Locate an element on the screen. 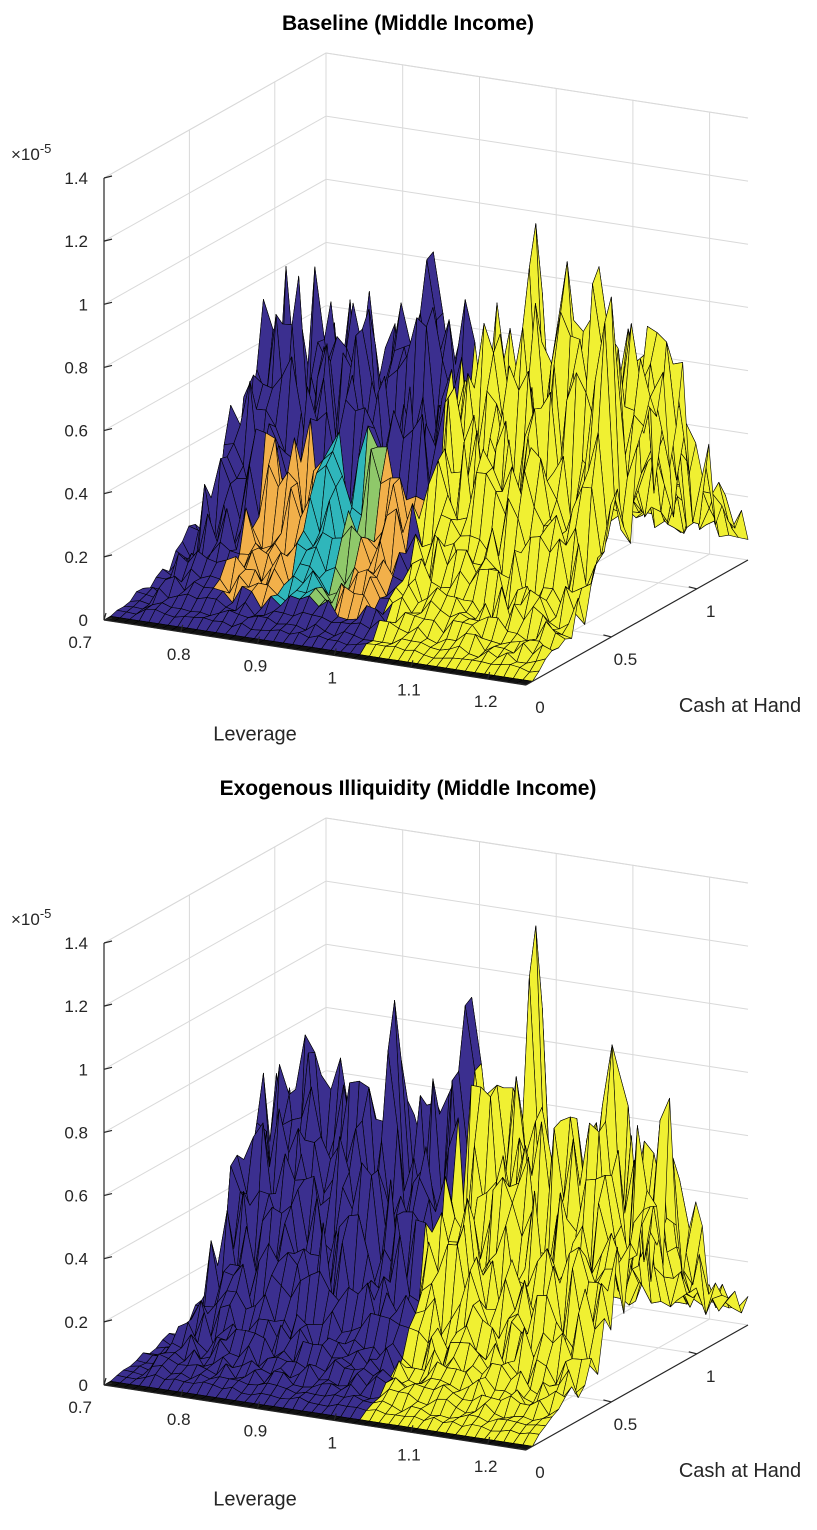 This screenshot has width=817, height=1530. chart-title: Baseline (Middle Income) is located at coordinates (408, 23).